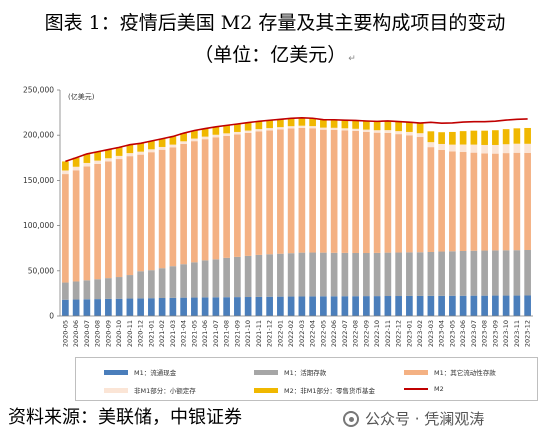 The image size is (550, 443). What do you see at coordinates (413, 418) in the screenshot?
I see `watermark: 公众号 · 凭澜观涛` at bounding box center [413, 418].